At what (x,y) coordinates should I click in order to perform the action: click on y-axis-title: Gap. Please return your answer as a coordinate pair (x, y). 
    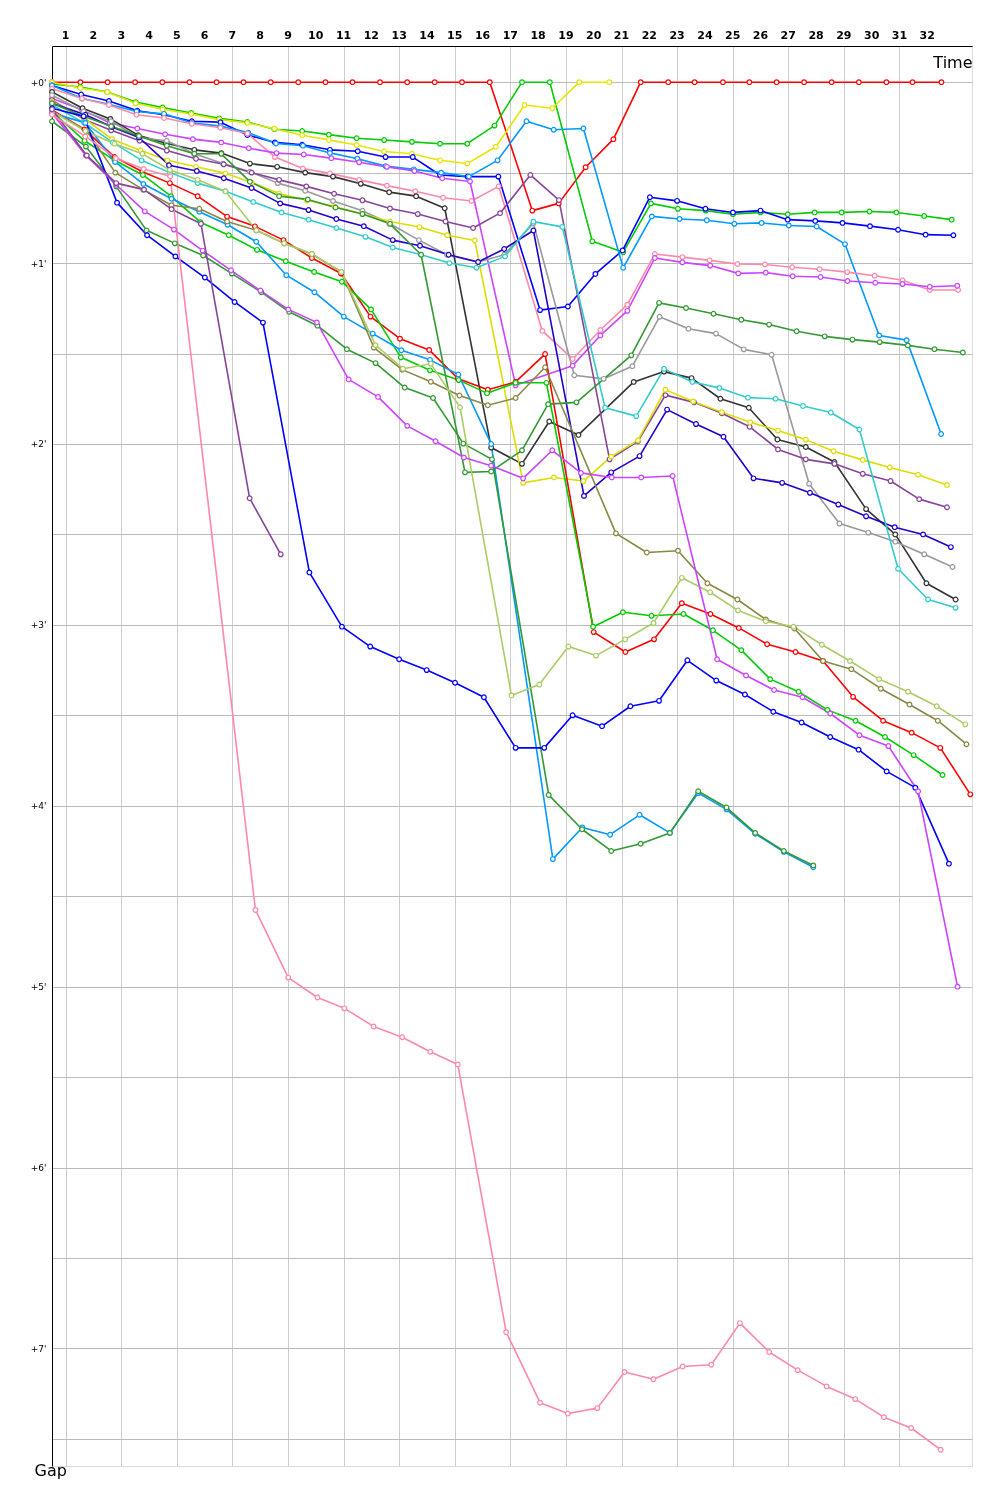
    Looking at the image, I should click on (50, 1470).